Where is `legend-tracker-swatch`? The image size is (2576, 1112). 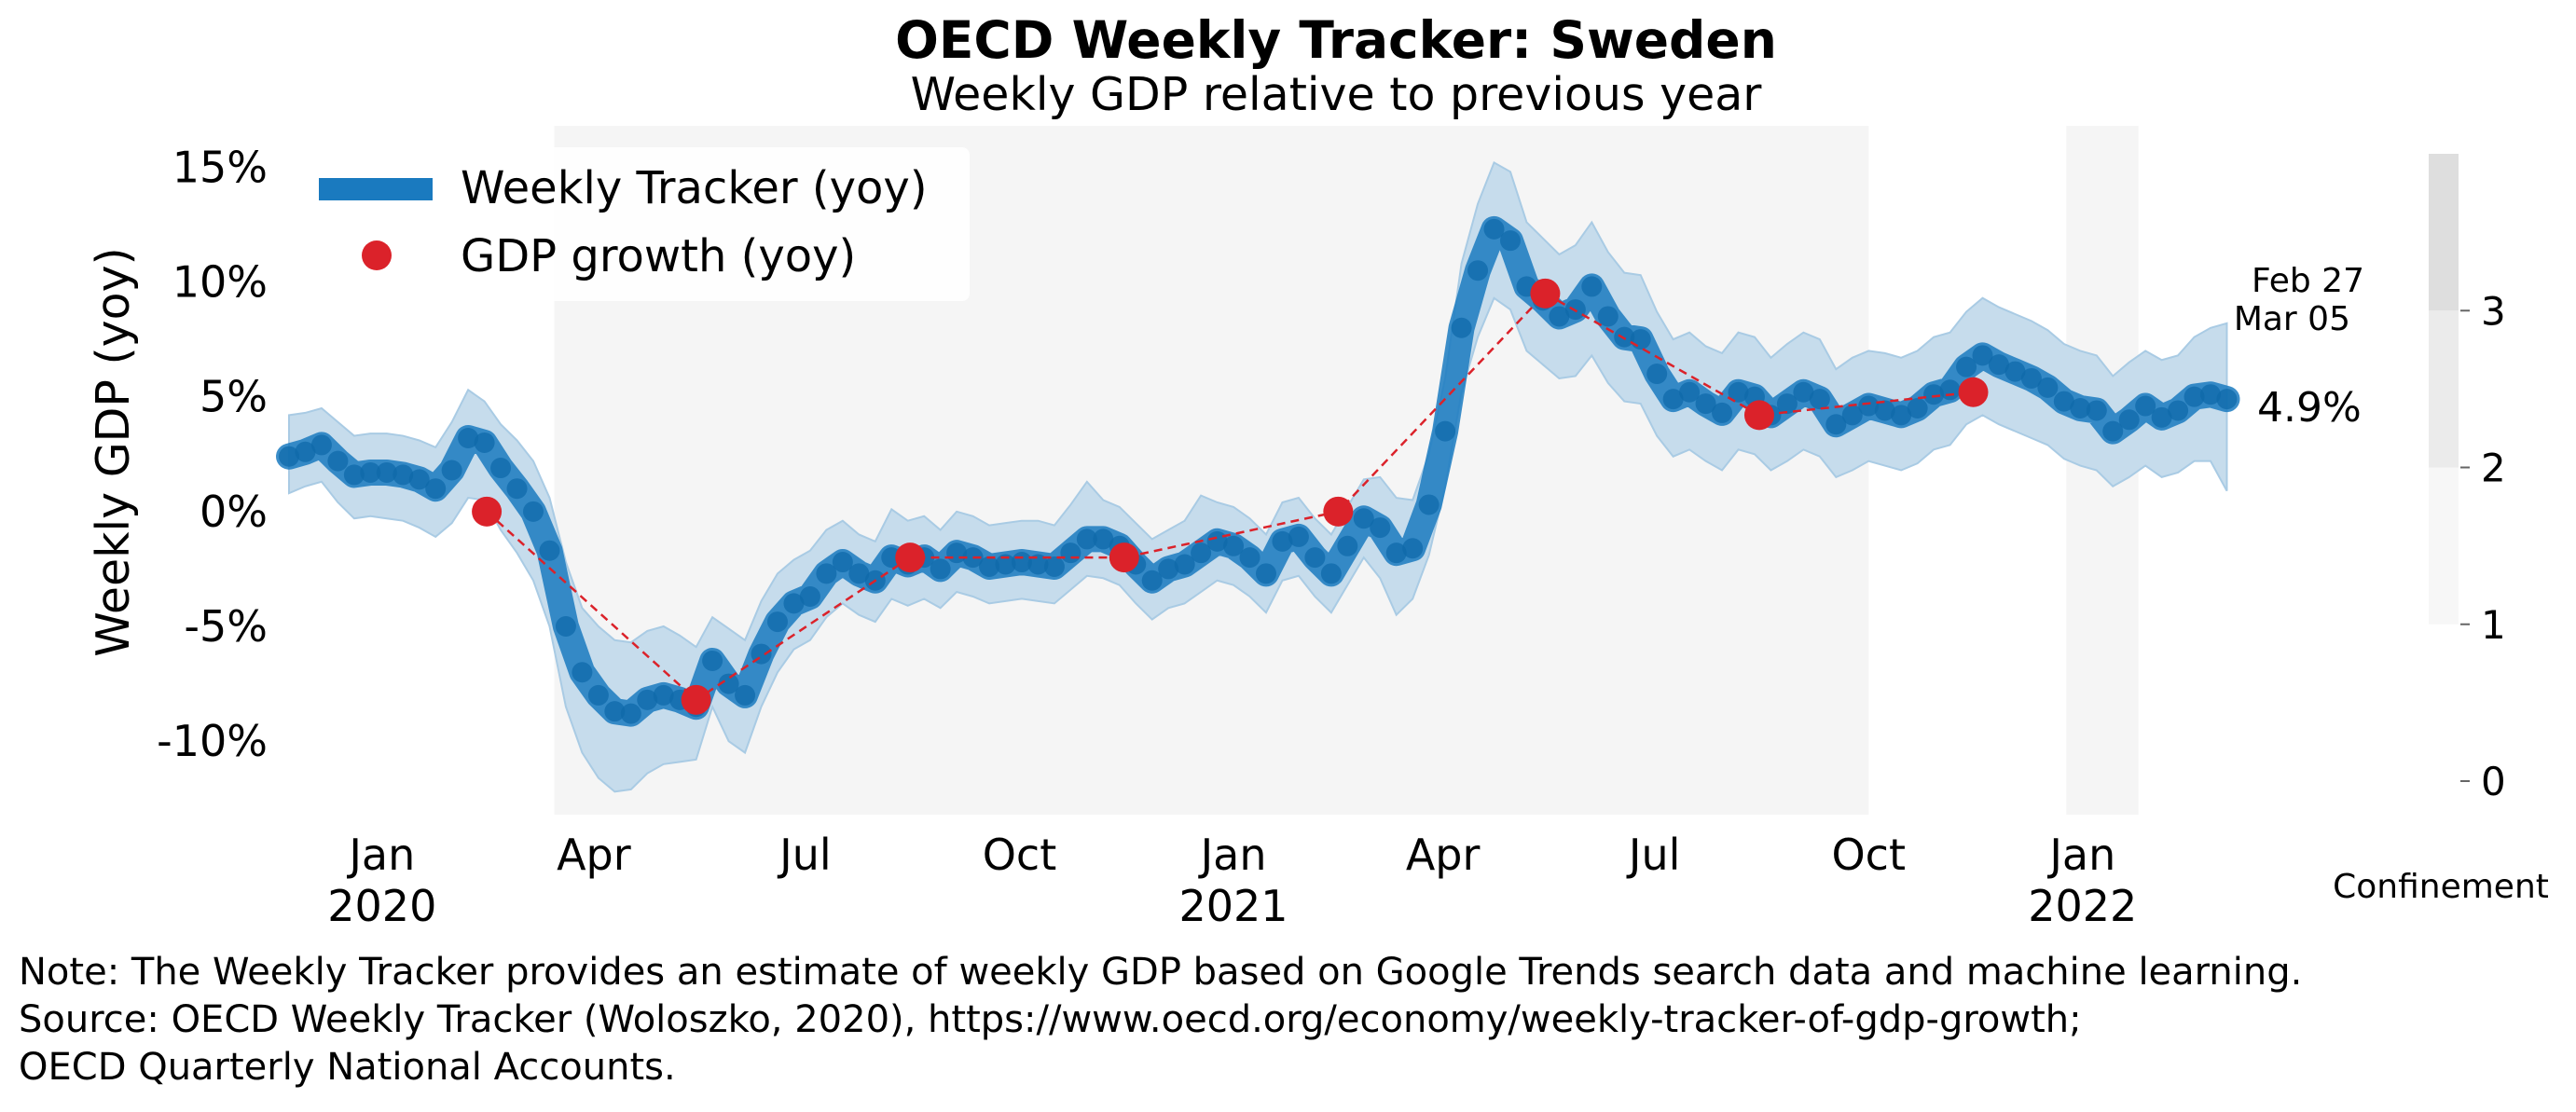 legend-tracker-swatch is located at coordinates (376, 189).